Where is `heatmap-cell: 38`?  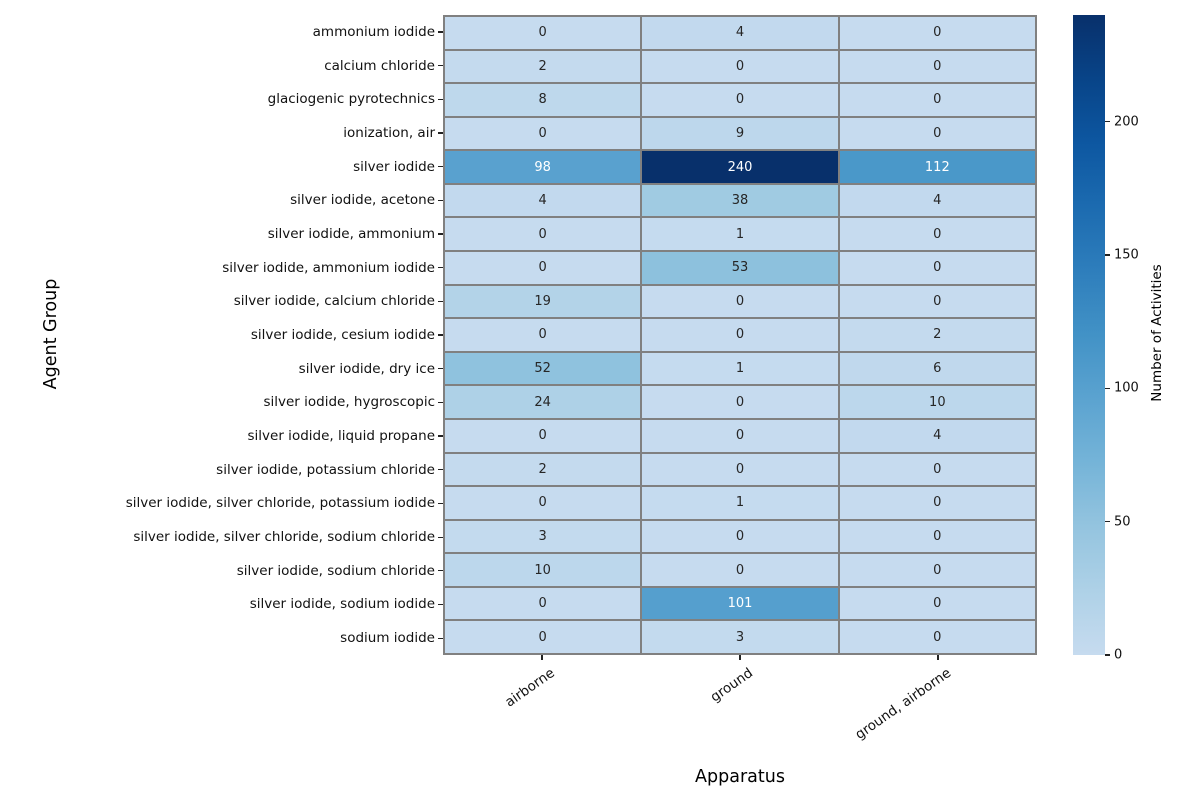
heatmap-cell: 38 is located at coordinates (740, 200).